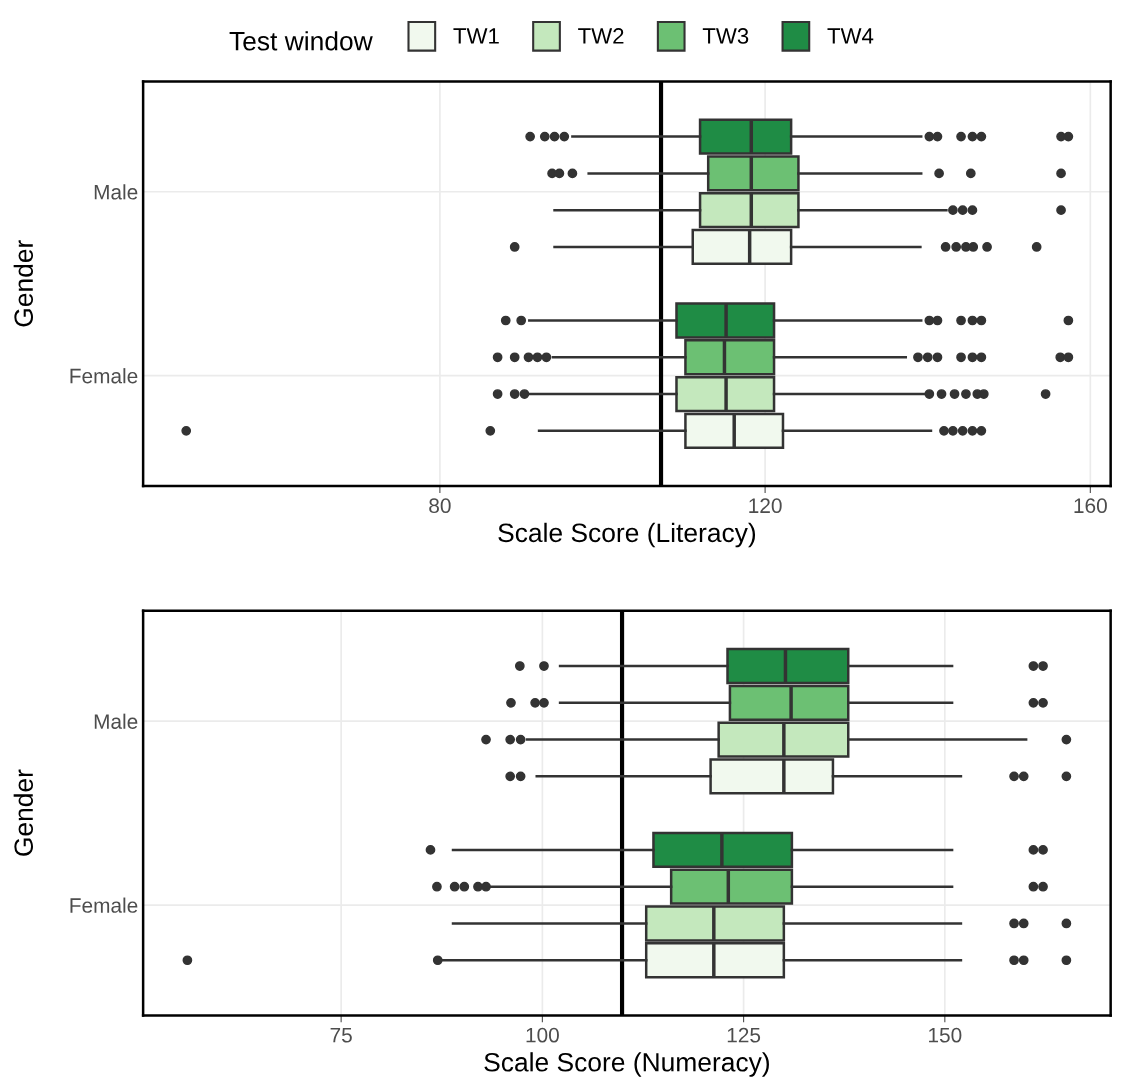  What do you see at coordinates (440, 506) in the screenshot?
I see `x-tick-label: 80` at bounding box center [440, 506].